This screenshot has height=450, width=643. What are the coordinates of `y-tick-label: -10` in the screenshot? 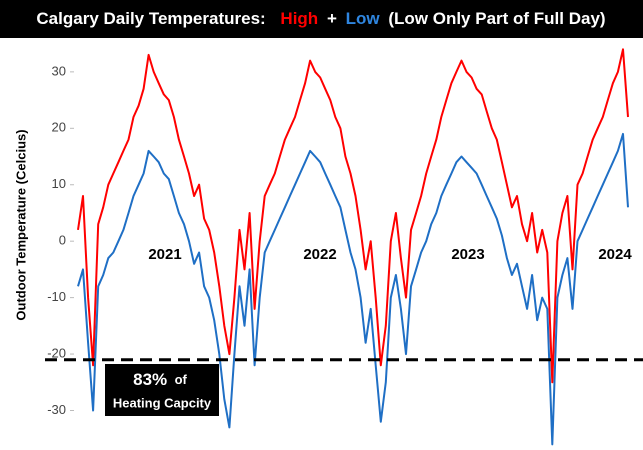 It's located at (56, 296).